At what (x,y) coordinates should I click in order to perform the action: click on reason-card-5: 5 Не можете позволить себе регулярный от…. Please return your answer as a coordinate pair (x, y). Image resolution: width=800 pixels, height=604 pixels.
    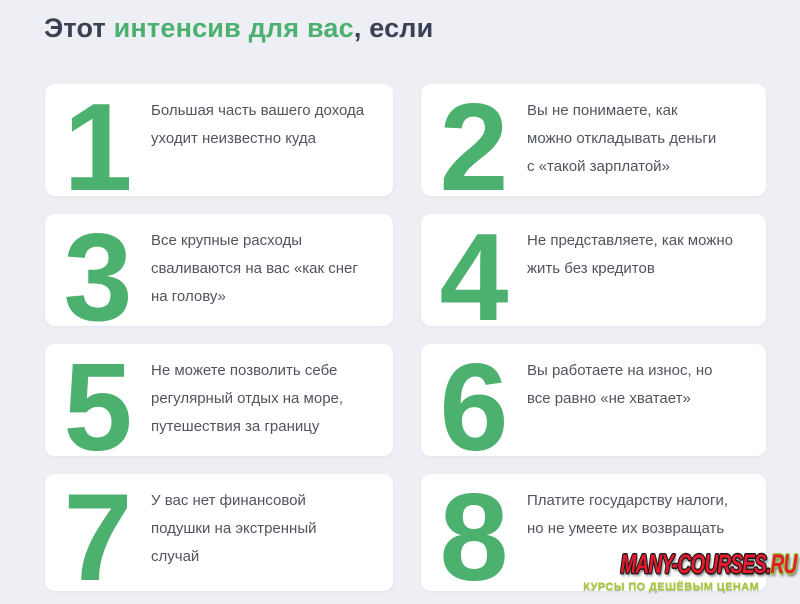
    Looking at the image, I should click on (219, 400).